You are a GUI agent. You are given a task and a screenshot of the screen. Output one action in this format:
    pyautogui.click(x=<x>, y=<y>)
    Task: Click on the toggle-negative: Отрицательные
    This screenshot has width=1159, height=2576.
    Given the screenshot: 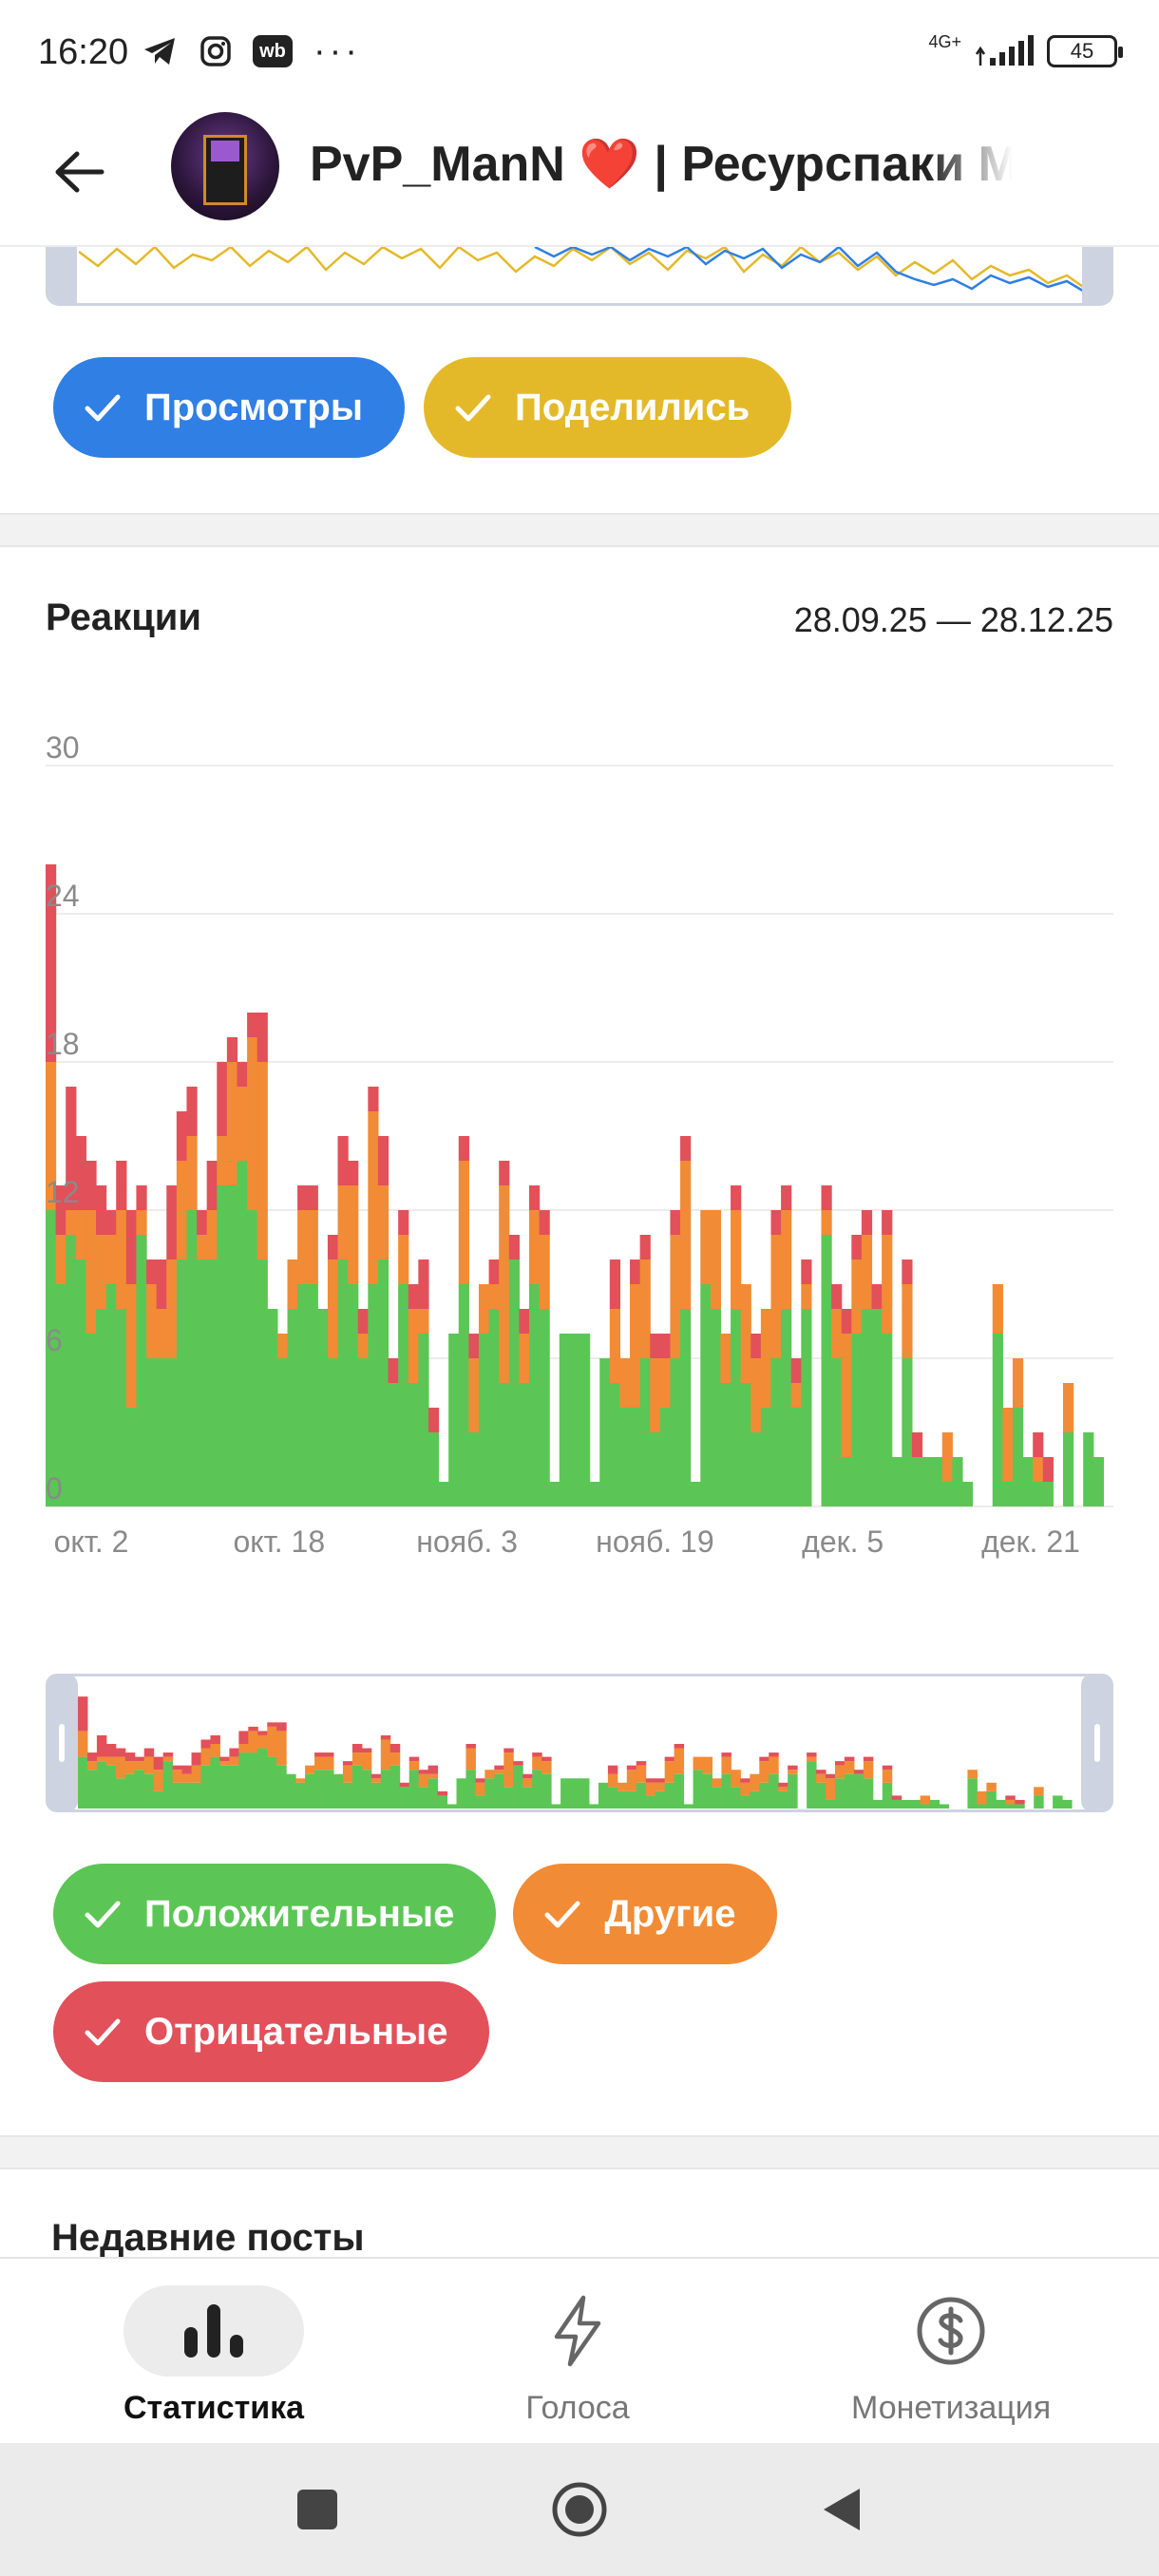 What is the action you would take?
    pyautogui.click(x=271, y=2031)
    